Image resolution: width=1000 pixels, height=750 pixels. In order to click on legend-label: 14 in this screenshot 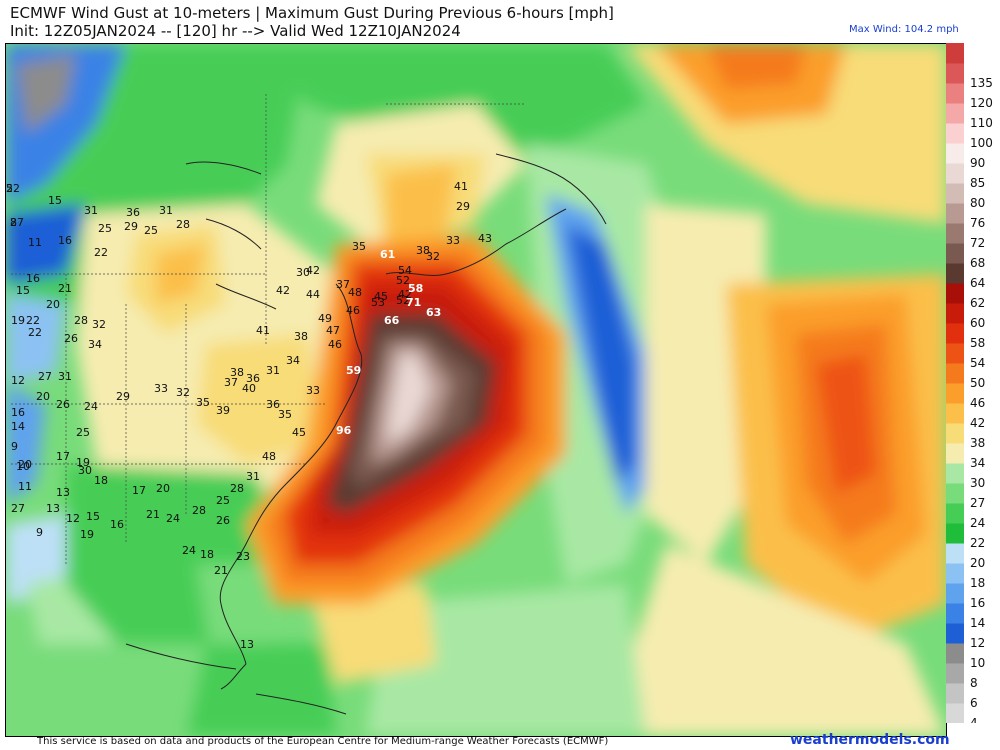, I will do `click(977, 623)`.